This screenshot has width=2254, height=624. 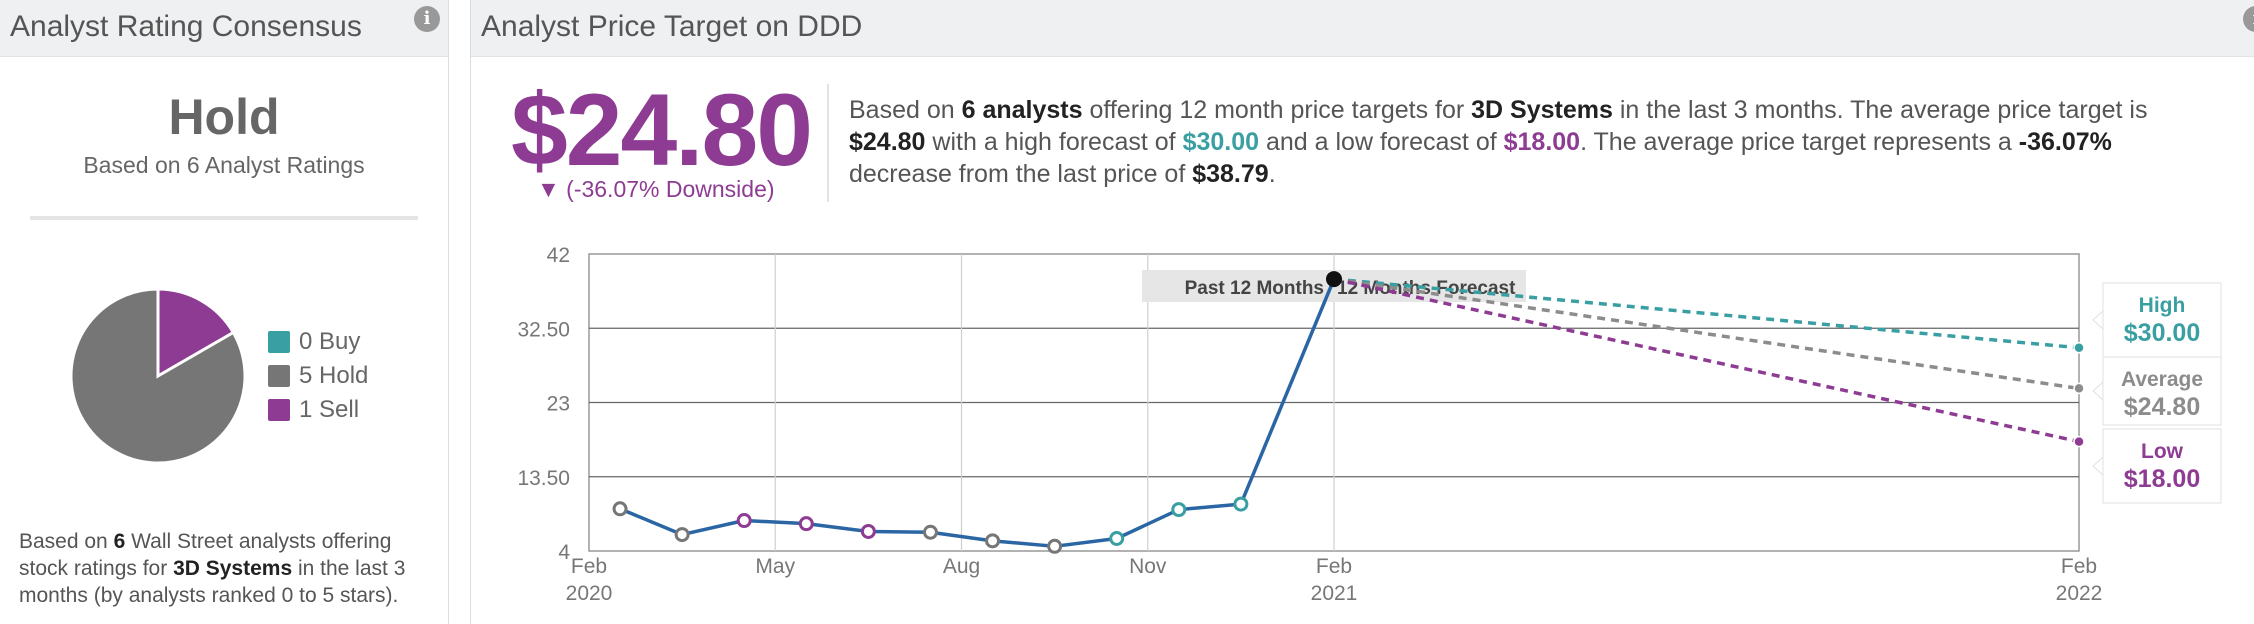 I want to click on legend-item-hold: 5 Hold, so click(x=318, y=376).